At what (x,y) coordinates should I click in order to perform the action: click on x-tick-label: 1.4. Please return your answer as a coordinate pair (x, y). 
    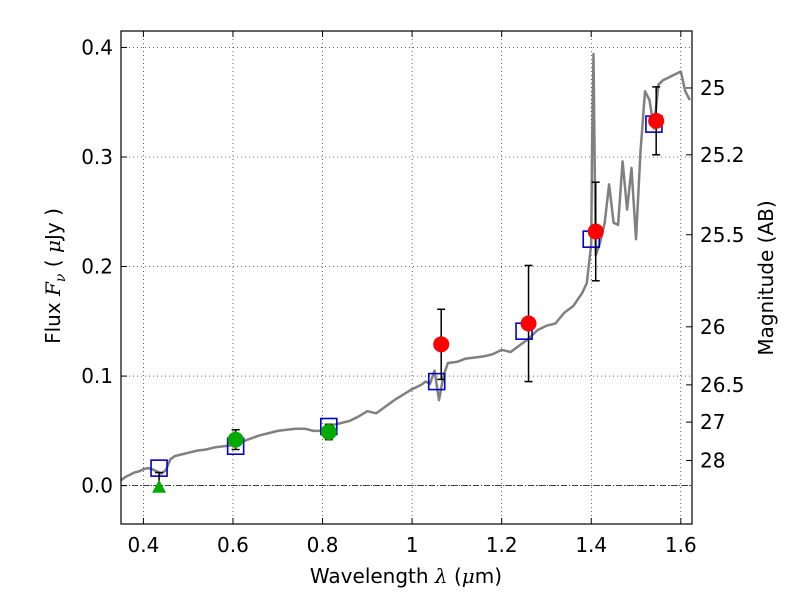
    Looking at the image, I should click on (591, 545).